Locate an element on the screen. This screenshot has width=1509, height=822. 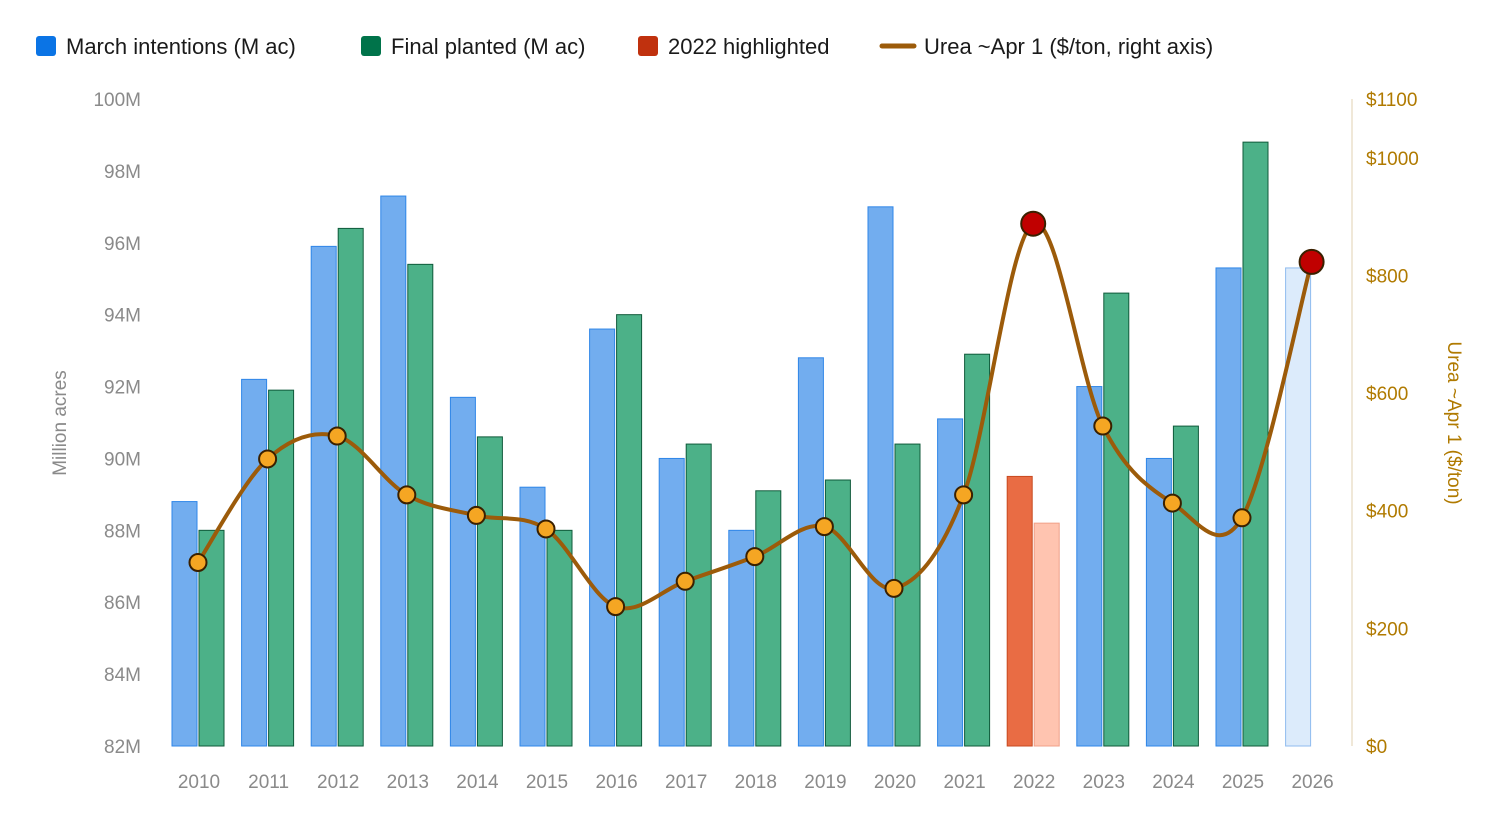
x-tick-label: 2019 is located at coordinates (825, 782).